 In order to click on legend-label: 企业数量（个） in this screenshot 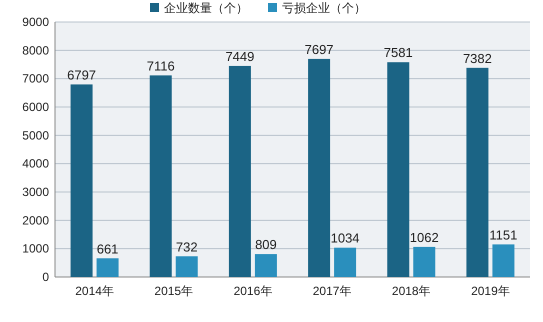, I will do `click(206, 8)`.